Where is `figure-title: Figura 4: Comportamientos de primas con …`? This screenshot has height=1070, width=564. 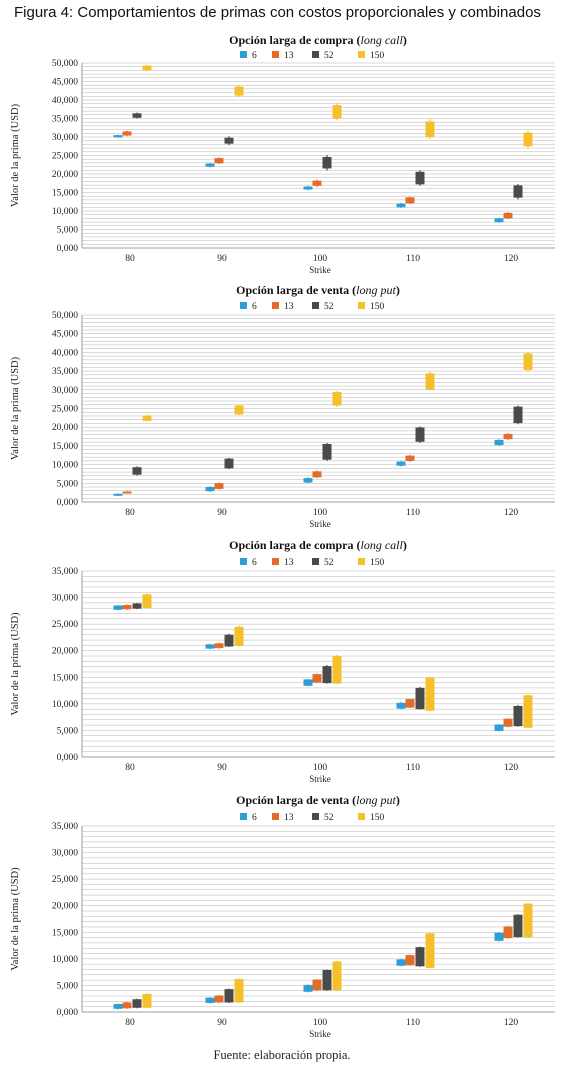
figure-title: Figura 4: Comportamientos de primas con … is located at coordinates (277, 12).